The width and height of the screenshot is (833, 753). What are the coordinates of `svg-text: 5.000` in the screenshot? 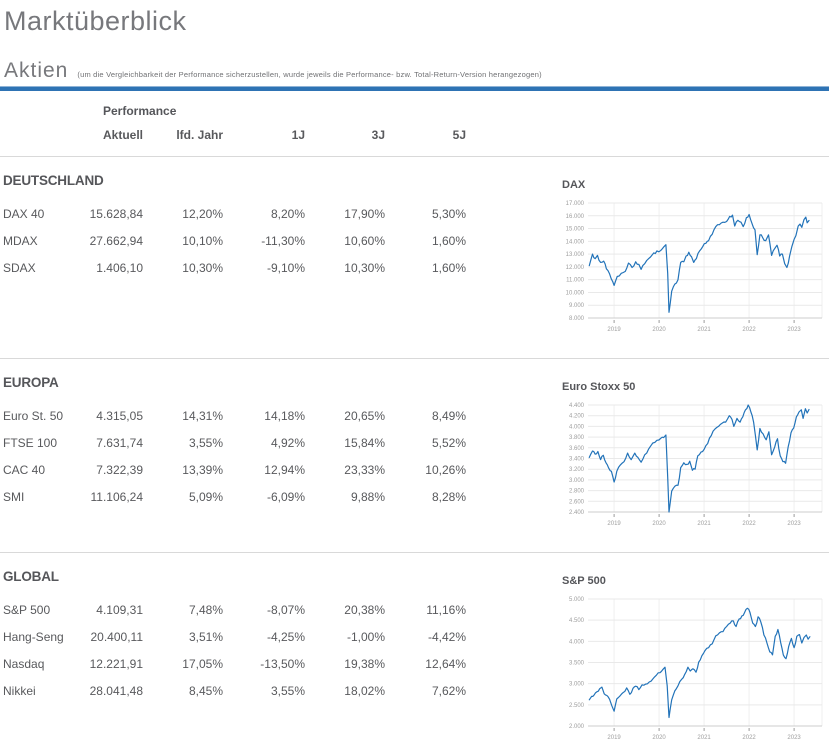 It's located at (577, 600).